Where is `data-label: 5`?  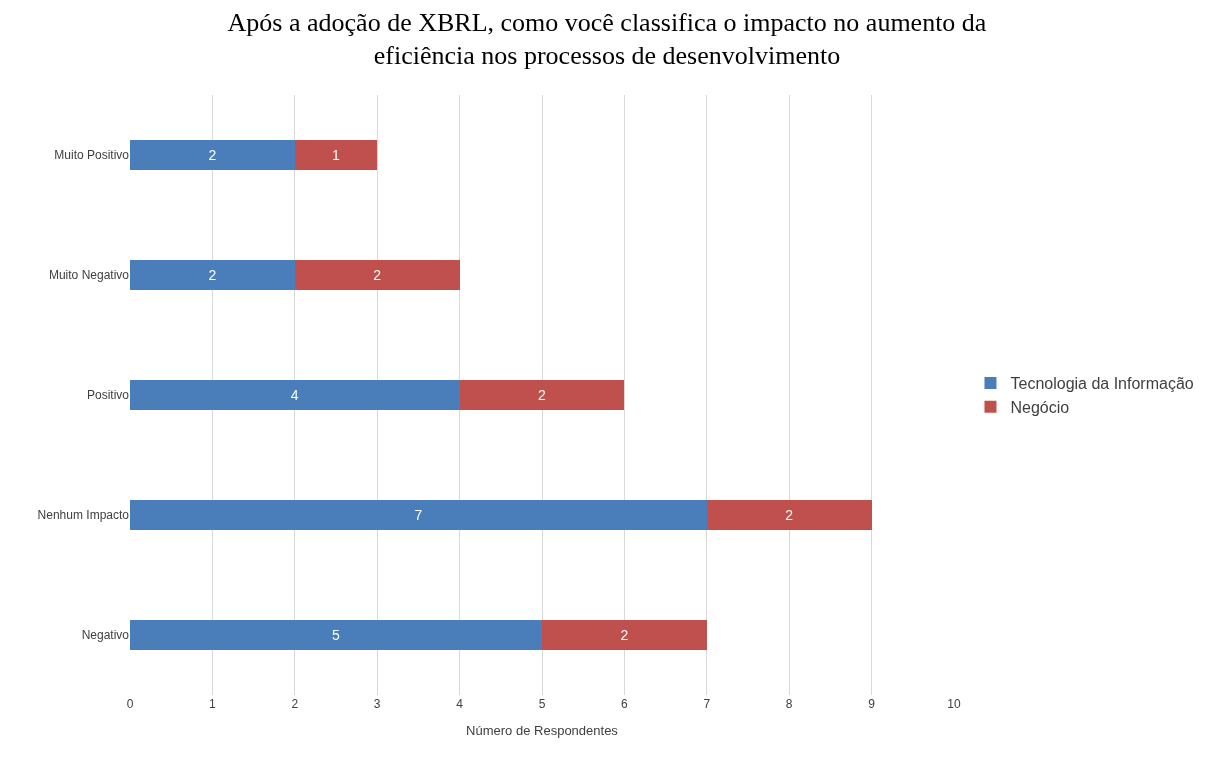
data-label: 5 is located at coordinates (336, 635).